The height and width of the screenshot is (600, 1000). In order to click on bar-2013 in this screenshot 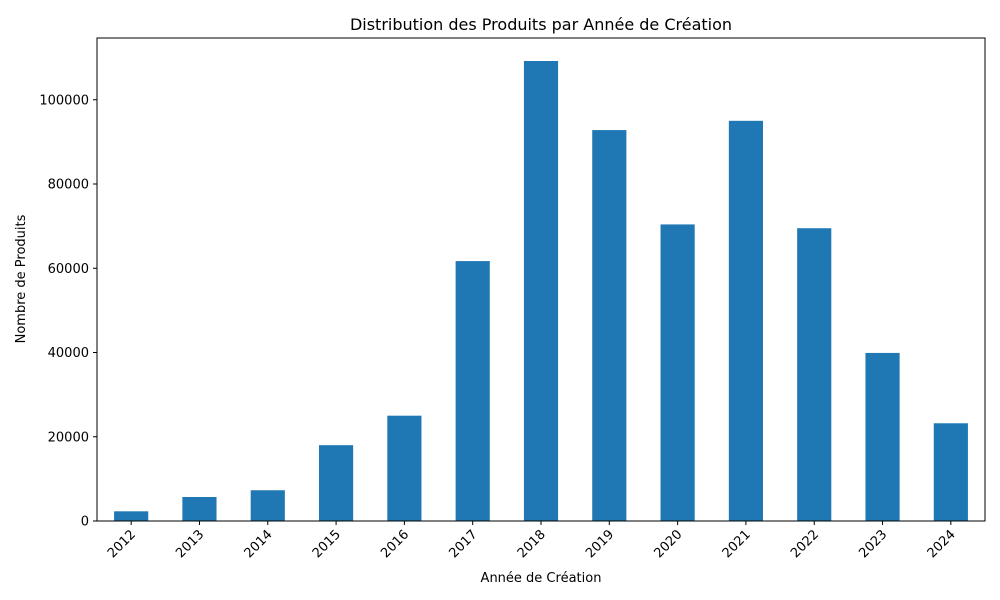, I will do `click(199, 508)`.